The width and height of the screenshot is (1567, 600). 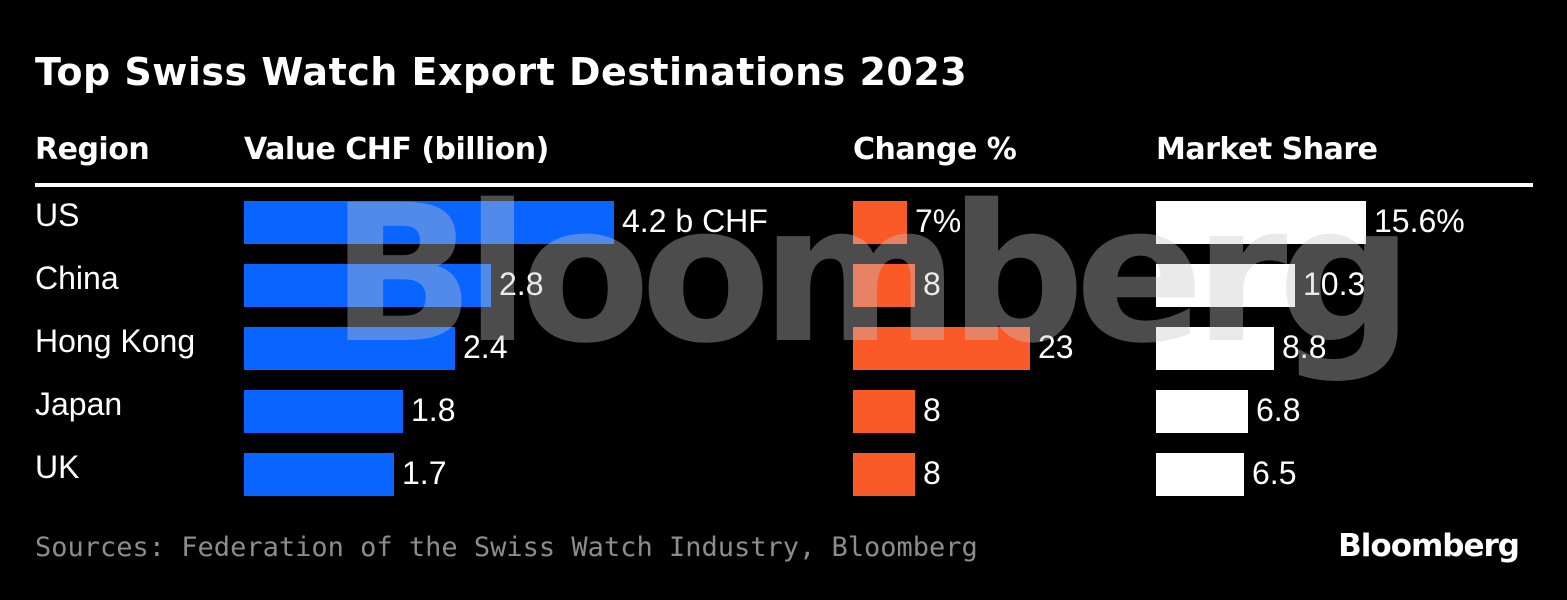 What do you see at coordinates (115, 341) in the screenshot?
I see `region-label: Hong Kong` at bounding box center [115, 341].